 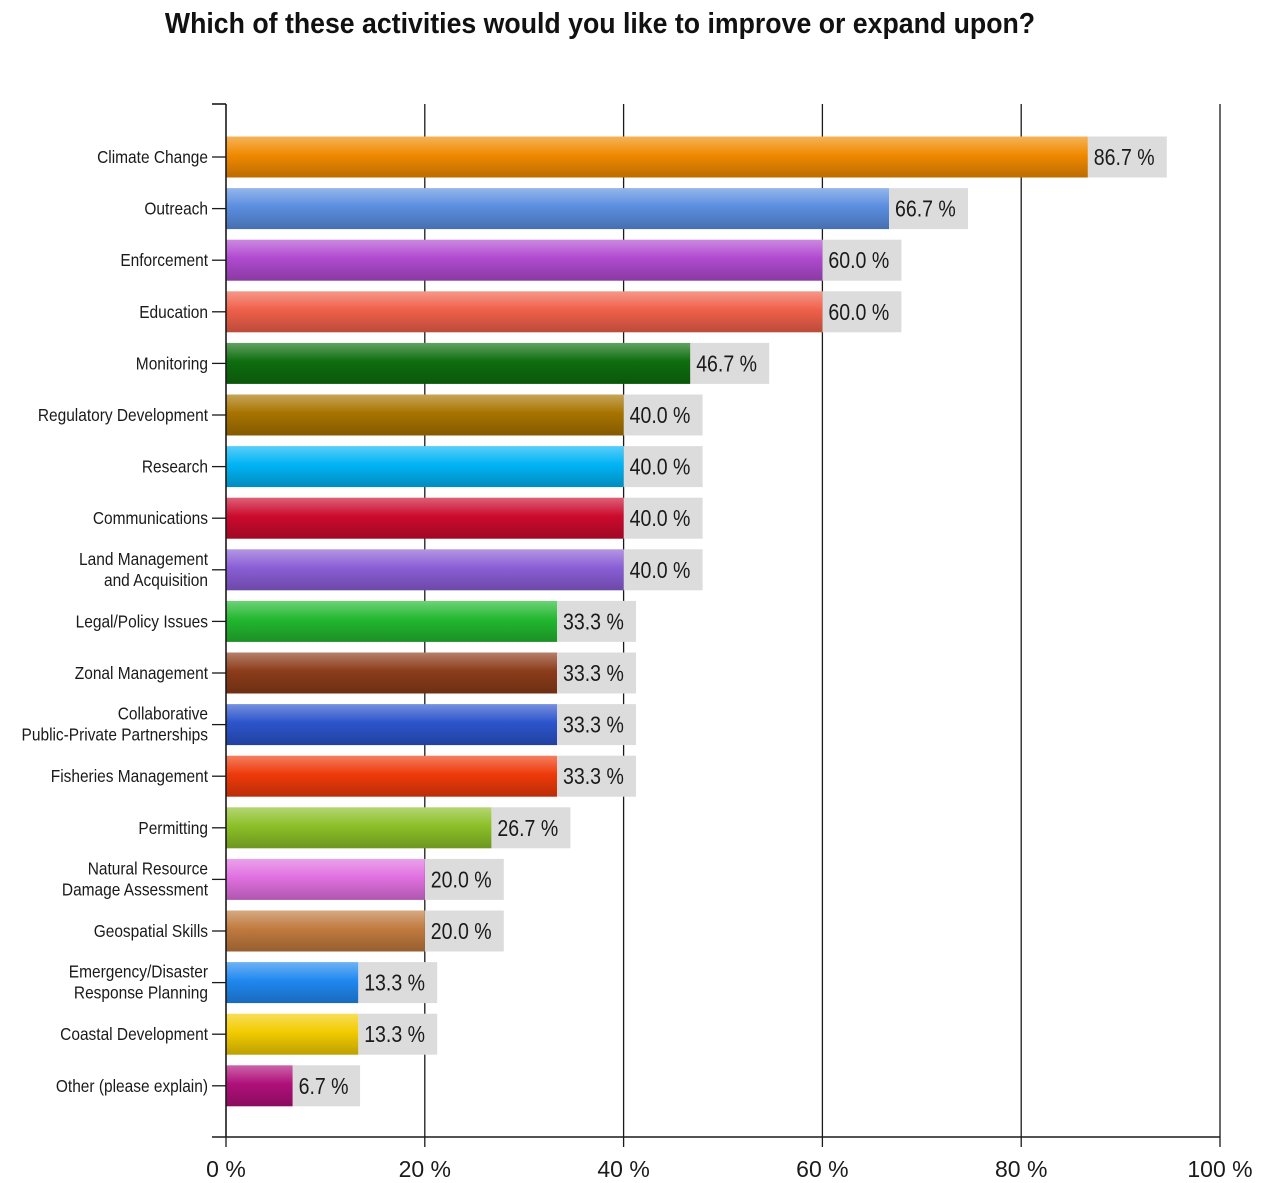 What do you see at coordinates (1021, 1169) in the screenshot?
I see `x-tick-label: 80 %` at bounding box center [1021, 1169].